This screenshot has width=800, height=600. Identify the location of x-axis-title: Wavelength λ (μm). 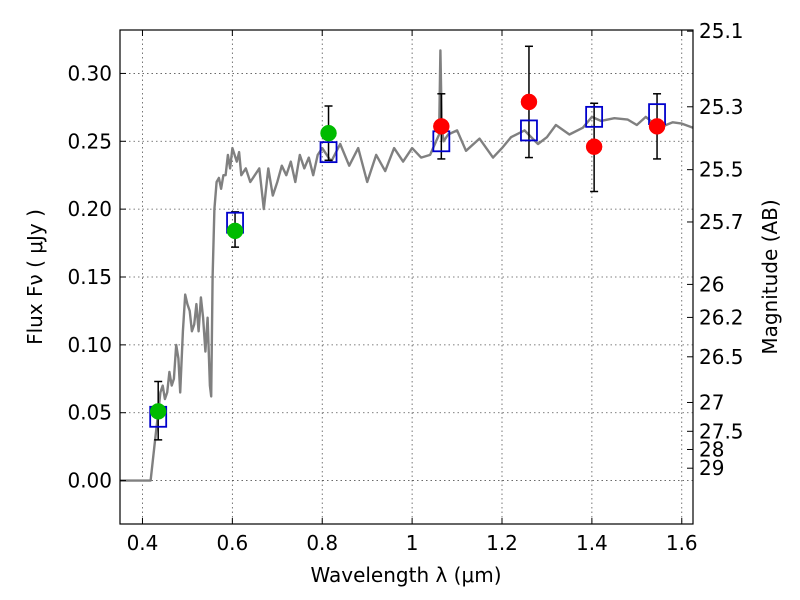
(405, 575).